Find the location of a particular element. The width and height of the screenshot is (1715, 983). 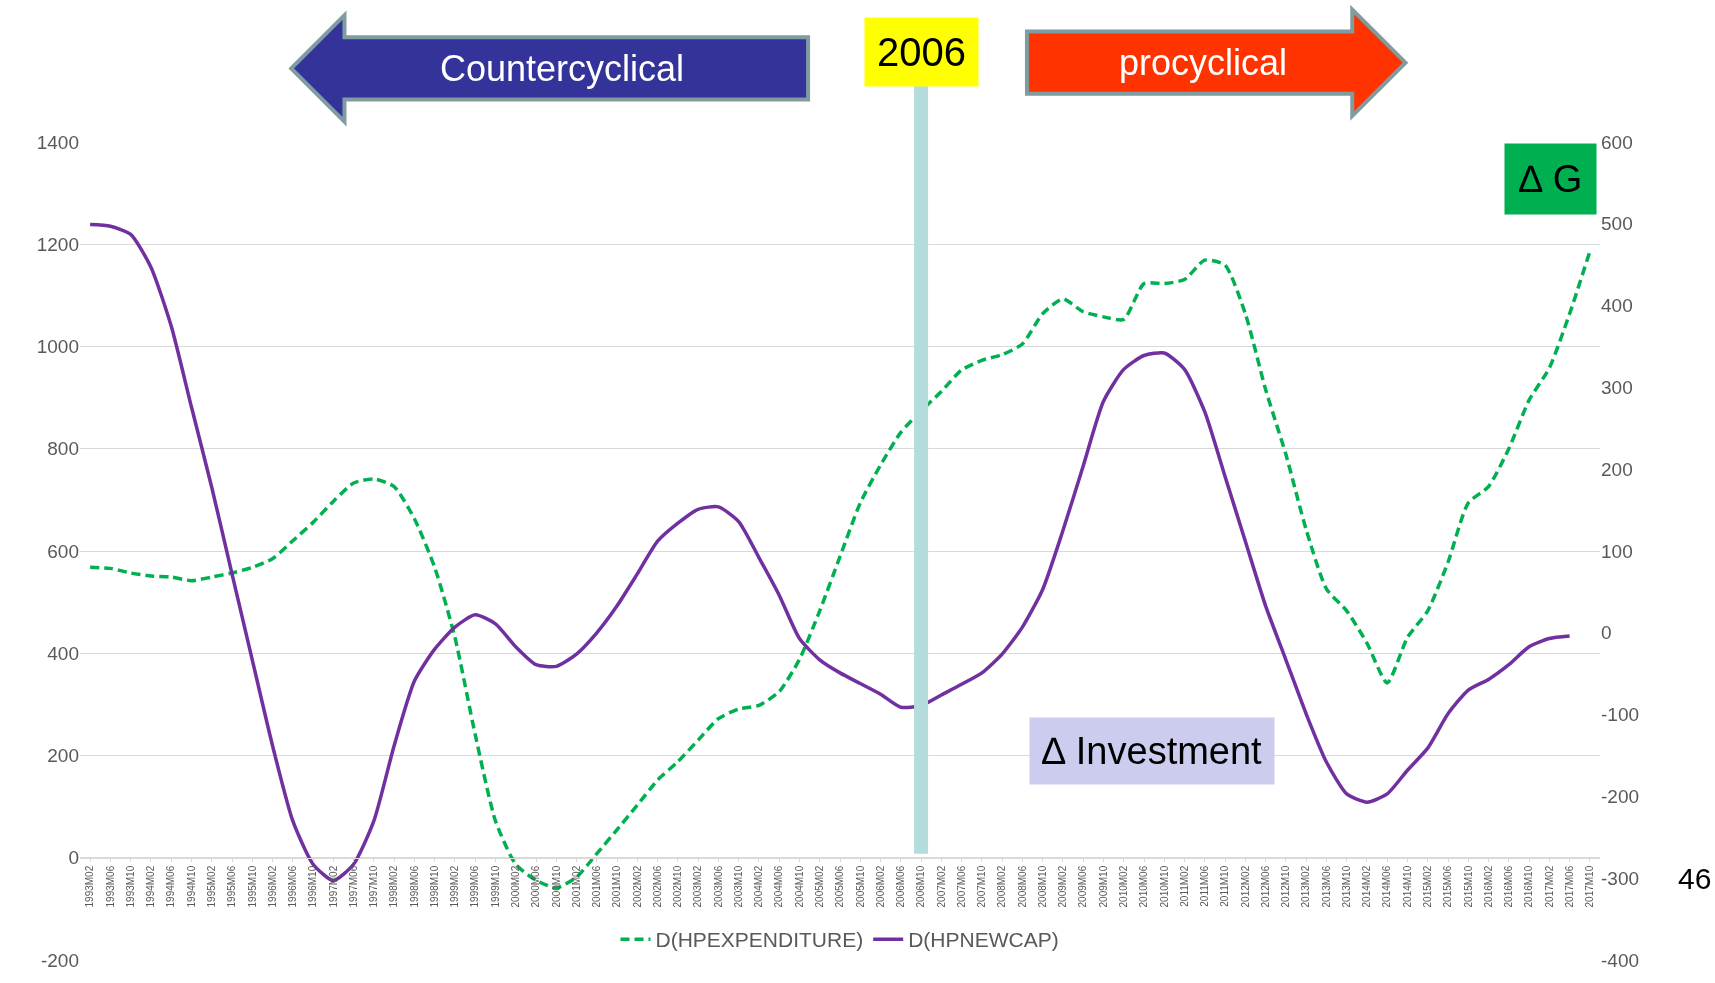

x-tick-label: 1998M10 is located at coordinates (434, 886).